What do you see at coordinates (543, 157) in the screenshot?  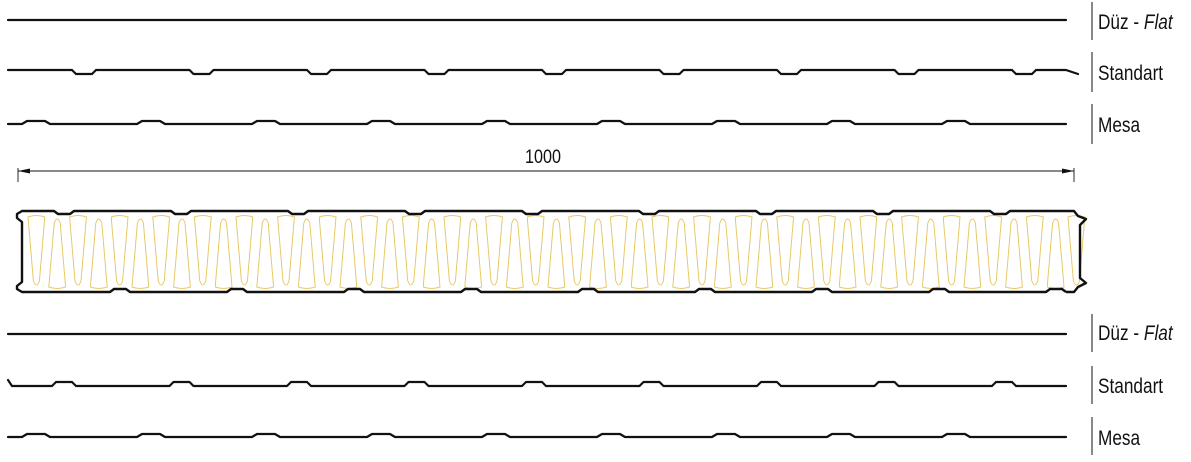 I see `width-dimension-value: 1000` at bounding box center [543, 157].